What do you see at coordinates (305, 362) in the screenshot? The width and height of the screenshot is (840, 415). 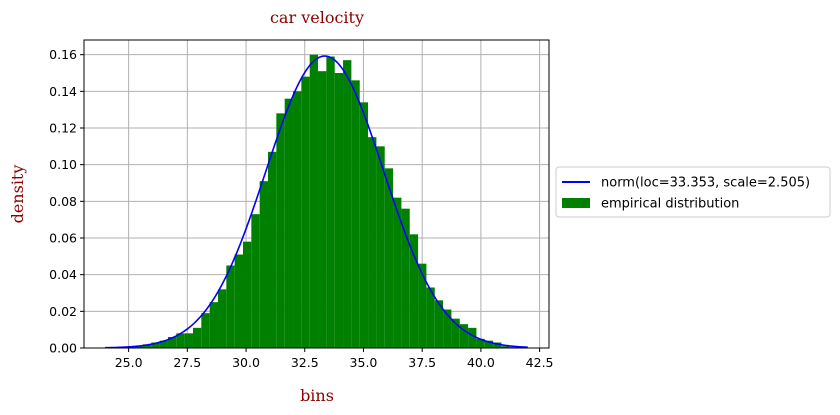 I see `x-tick-label: 32.5` at bounding box center [305, 362].